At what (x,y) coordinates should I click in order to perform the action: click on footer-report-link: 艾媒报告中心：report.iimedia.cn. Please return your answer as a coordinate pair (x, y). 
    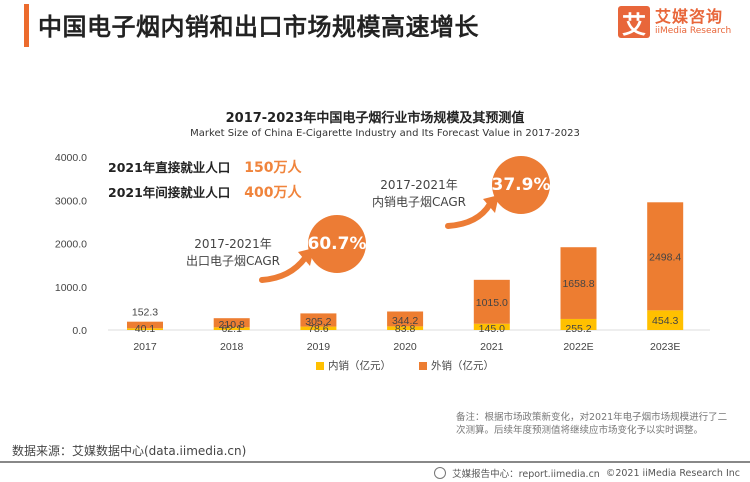
    Looking at the image, I should click on (526, 474).